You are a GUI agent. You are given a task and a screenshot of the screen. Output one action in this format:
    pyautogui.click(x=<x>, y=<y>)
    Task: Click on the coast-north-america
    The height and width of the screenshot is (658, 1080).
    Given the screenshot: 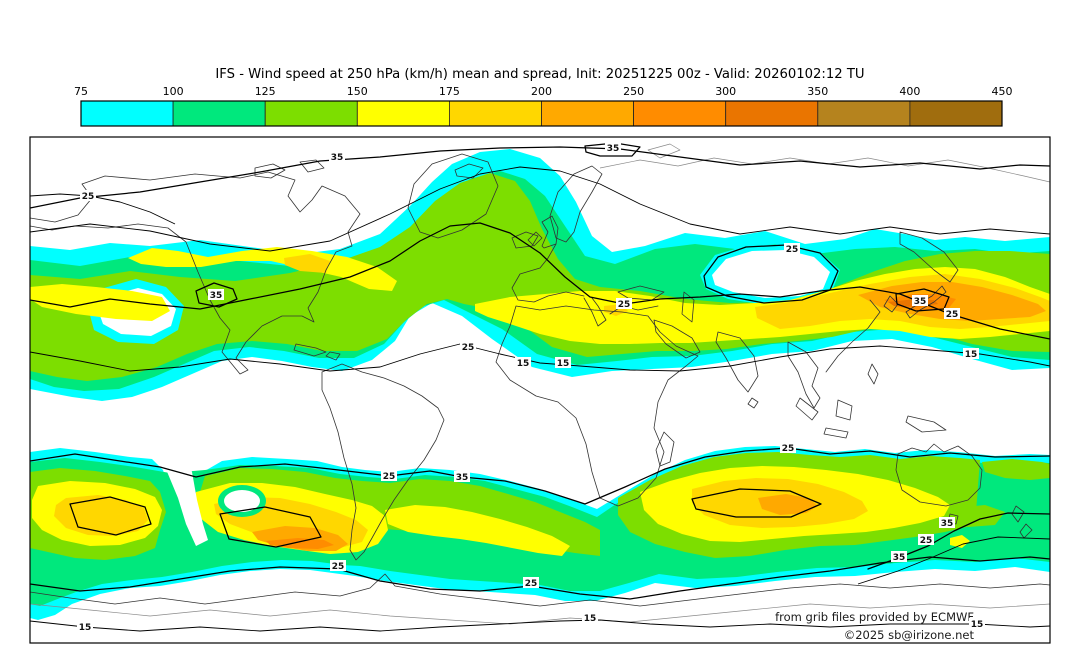 What is the action you would take?
    pyautogui.click(x=195, y=273)
    